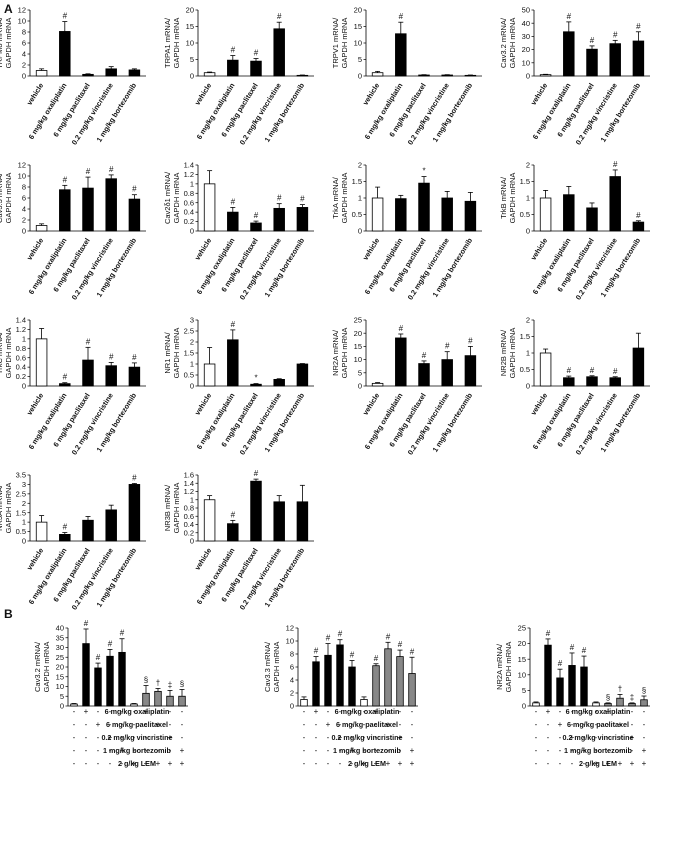 Image resolution: width=685 pixels, height=846 pixels. I want to click on treatment-row-label: 0.2 mg/kg vincristine, so click(366, 737).